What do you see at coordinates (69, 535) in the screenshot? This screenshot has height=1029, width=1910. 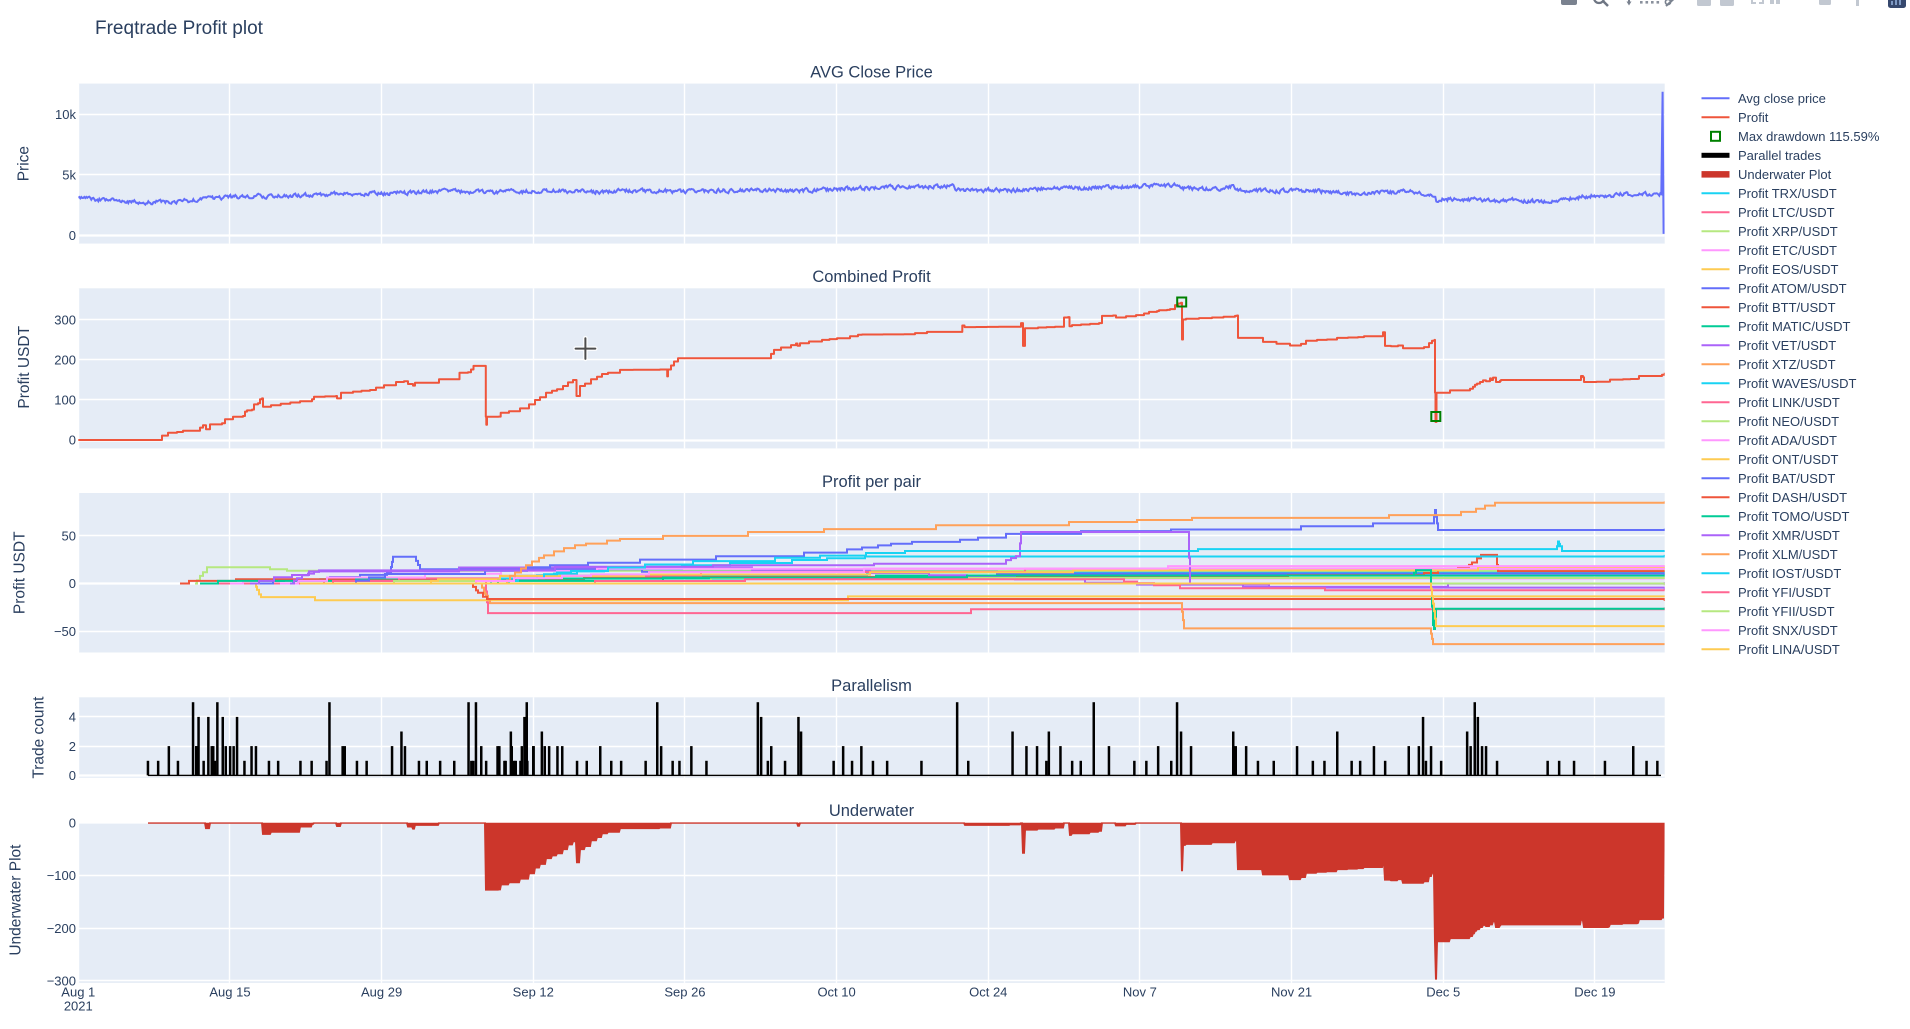 I see `svg-text: 50` at bounding box center [69, 535].